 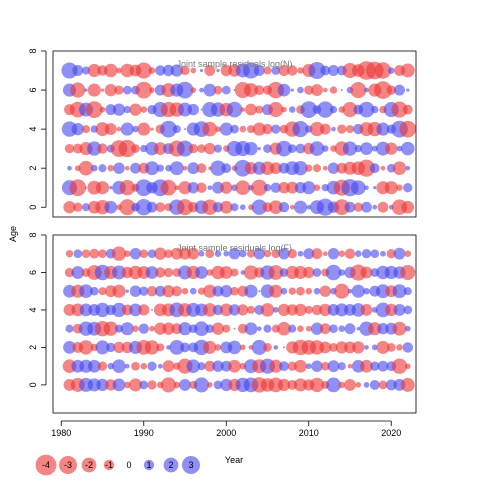 I want to click on x-tick-label: 2000, so click(x=226, y=433).